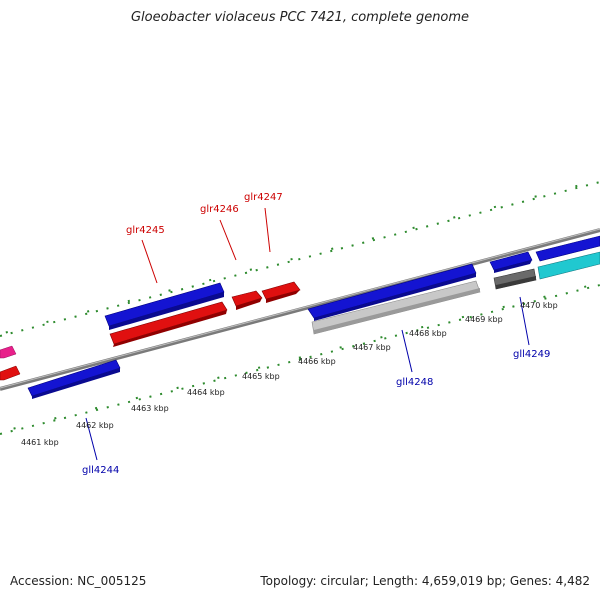  Describe the element at coordinates (261, 376) in the screenshot. I see `kbp-label: 4465 kbp` at that location.